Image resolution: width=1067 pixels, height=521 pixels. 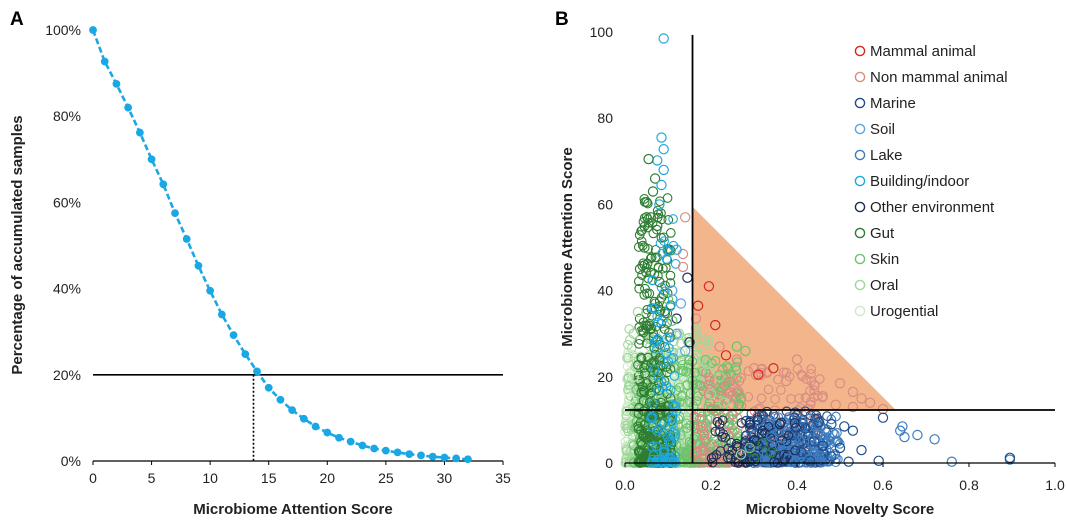 I want to click on panel-b-x-tick-label: 0.8, so click(x=969, y=485).